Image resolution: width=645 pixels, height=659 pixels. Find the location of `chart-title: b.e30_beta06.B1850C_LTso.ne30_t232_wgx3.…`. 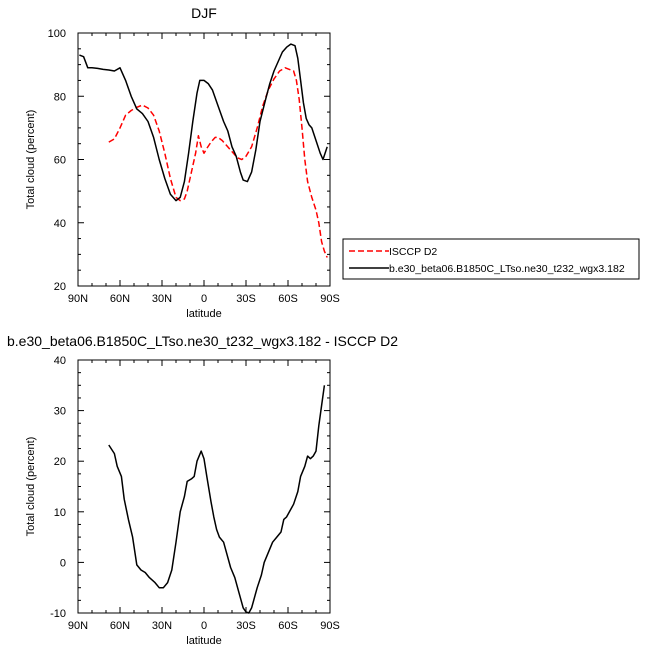

chart-title: b.e30_beta06.B1850C_LTso.ne30_t232_wgx3.… is located at coordinates (202, 341).